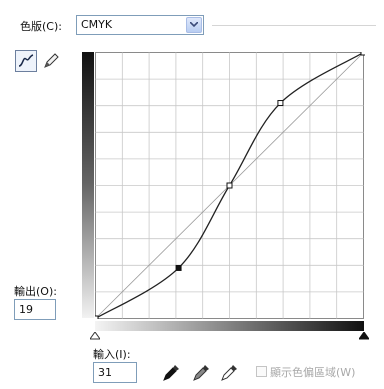 The image size is (384, 389). Describe the element at coordinates (35, 291) in the screenshot. I see `output-label: 輸出(O):` at that location.